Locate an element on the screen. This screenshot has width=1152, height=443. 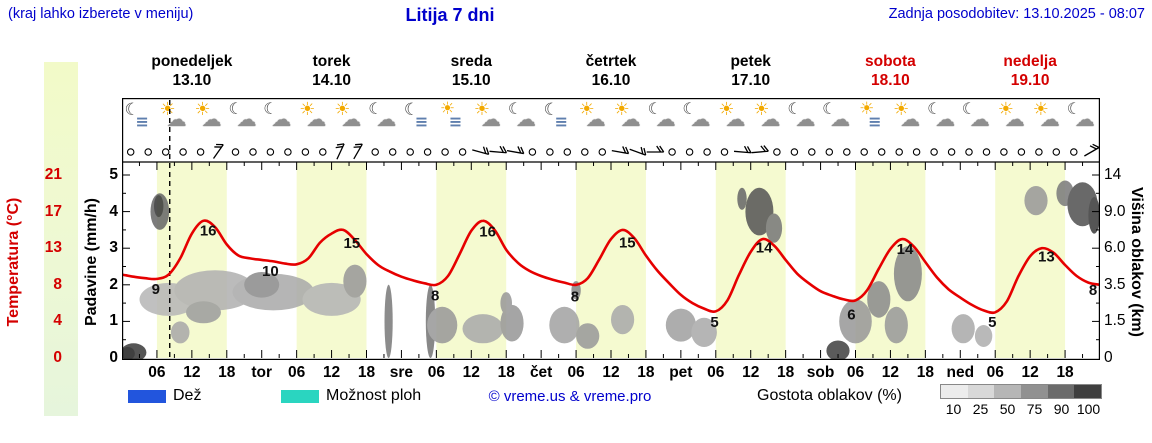
svg-text: 14 is located at coordinates (905, 249).